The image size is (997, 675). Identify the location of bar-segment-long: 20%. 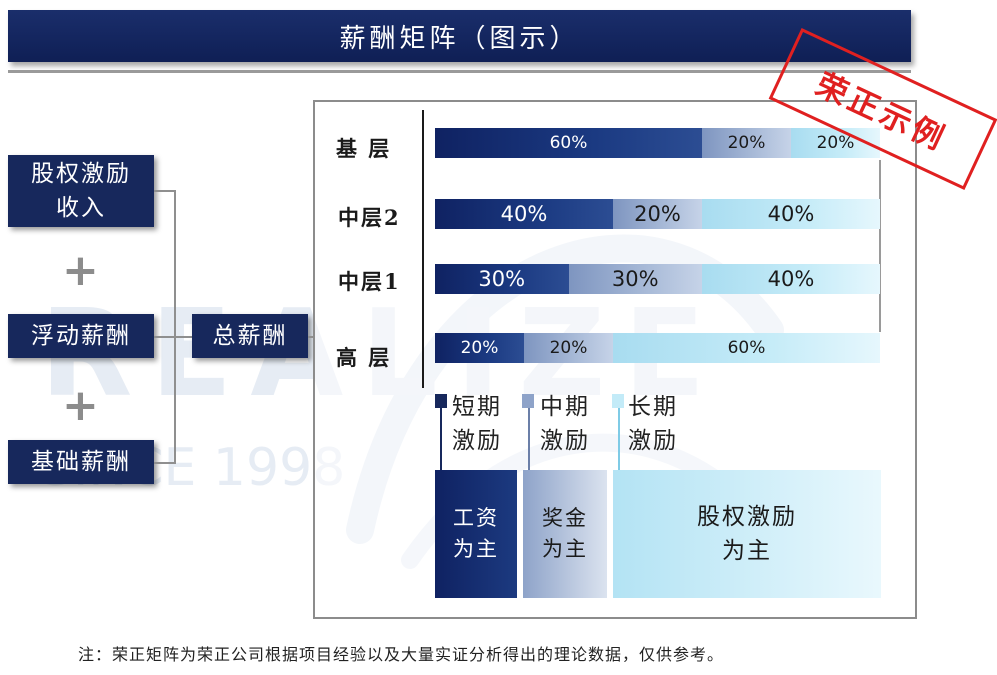
(835, 143).